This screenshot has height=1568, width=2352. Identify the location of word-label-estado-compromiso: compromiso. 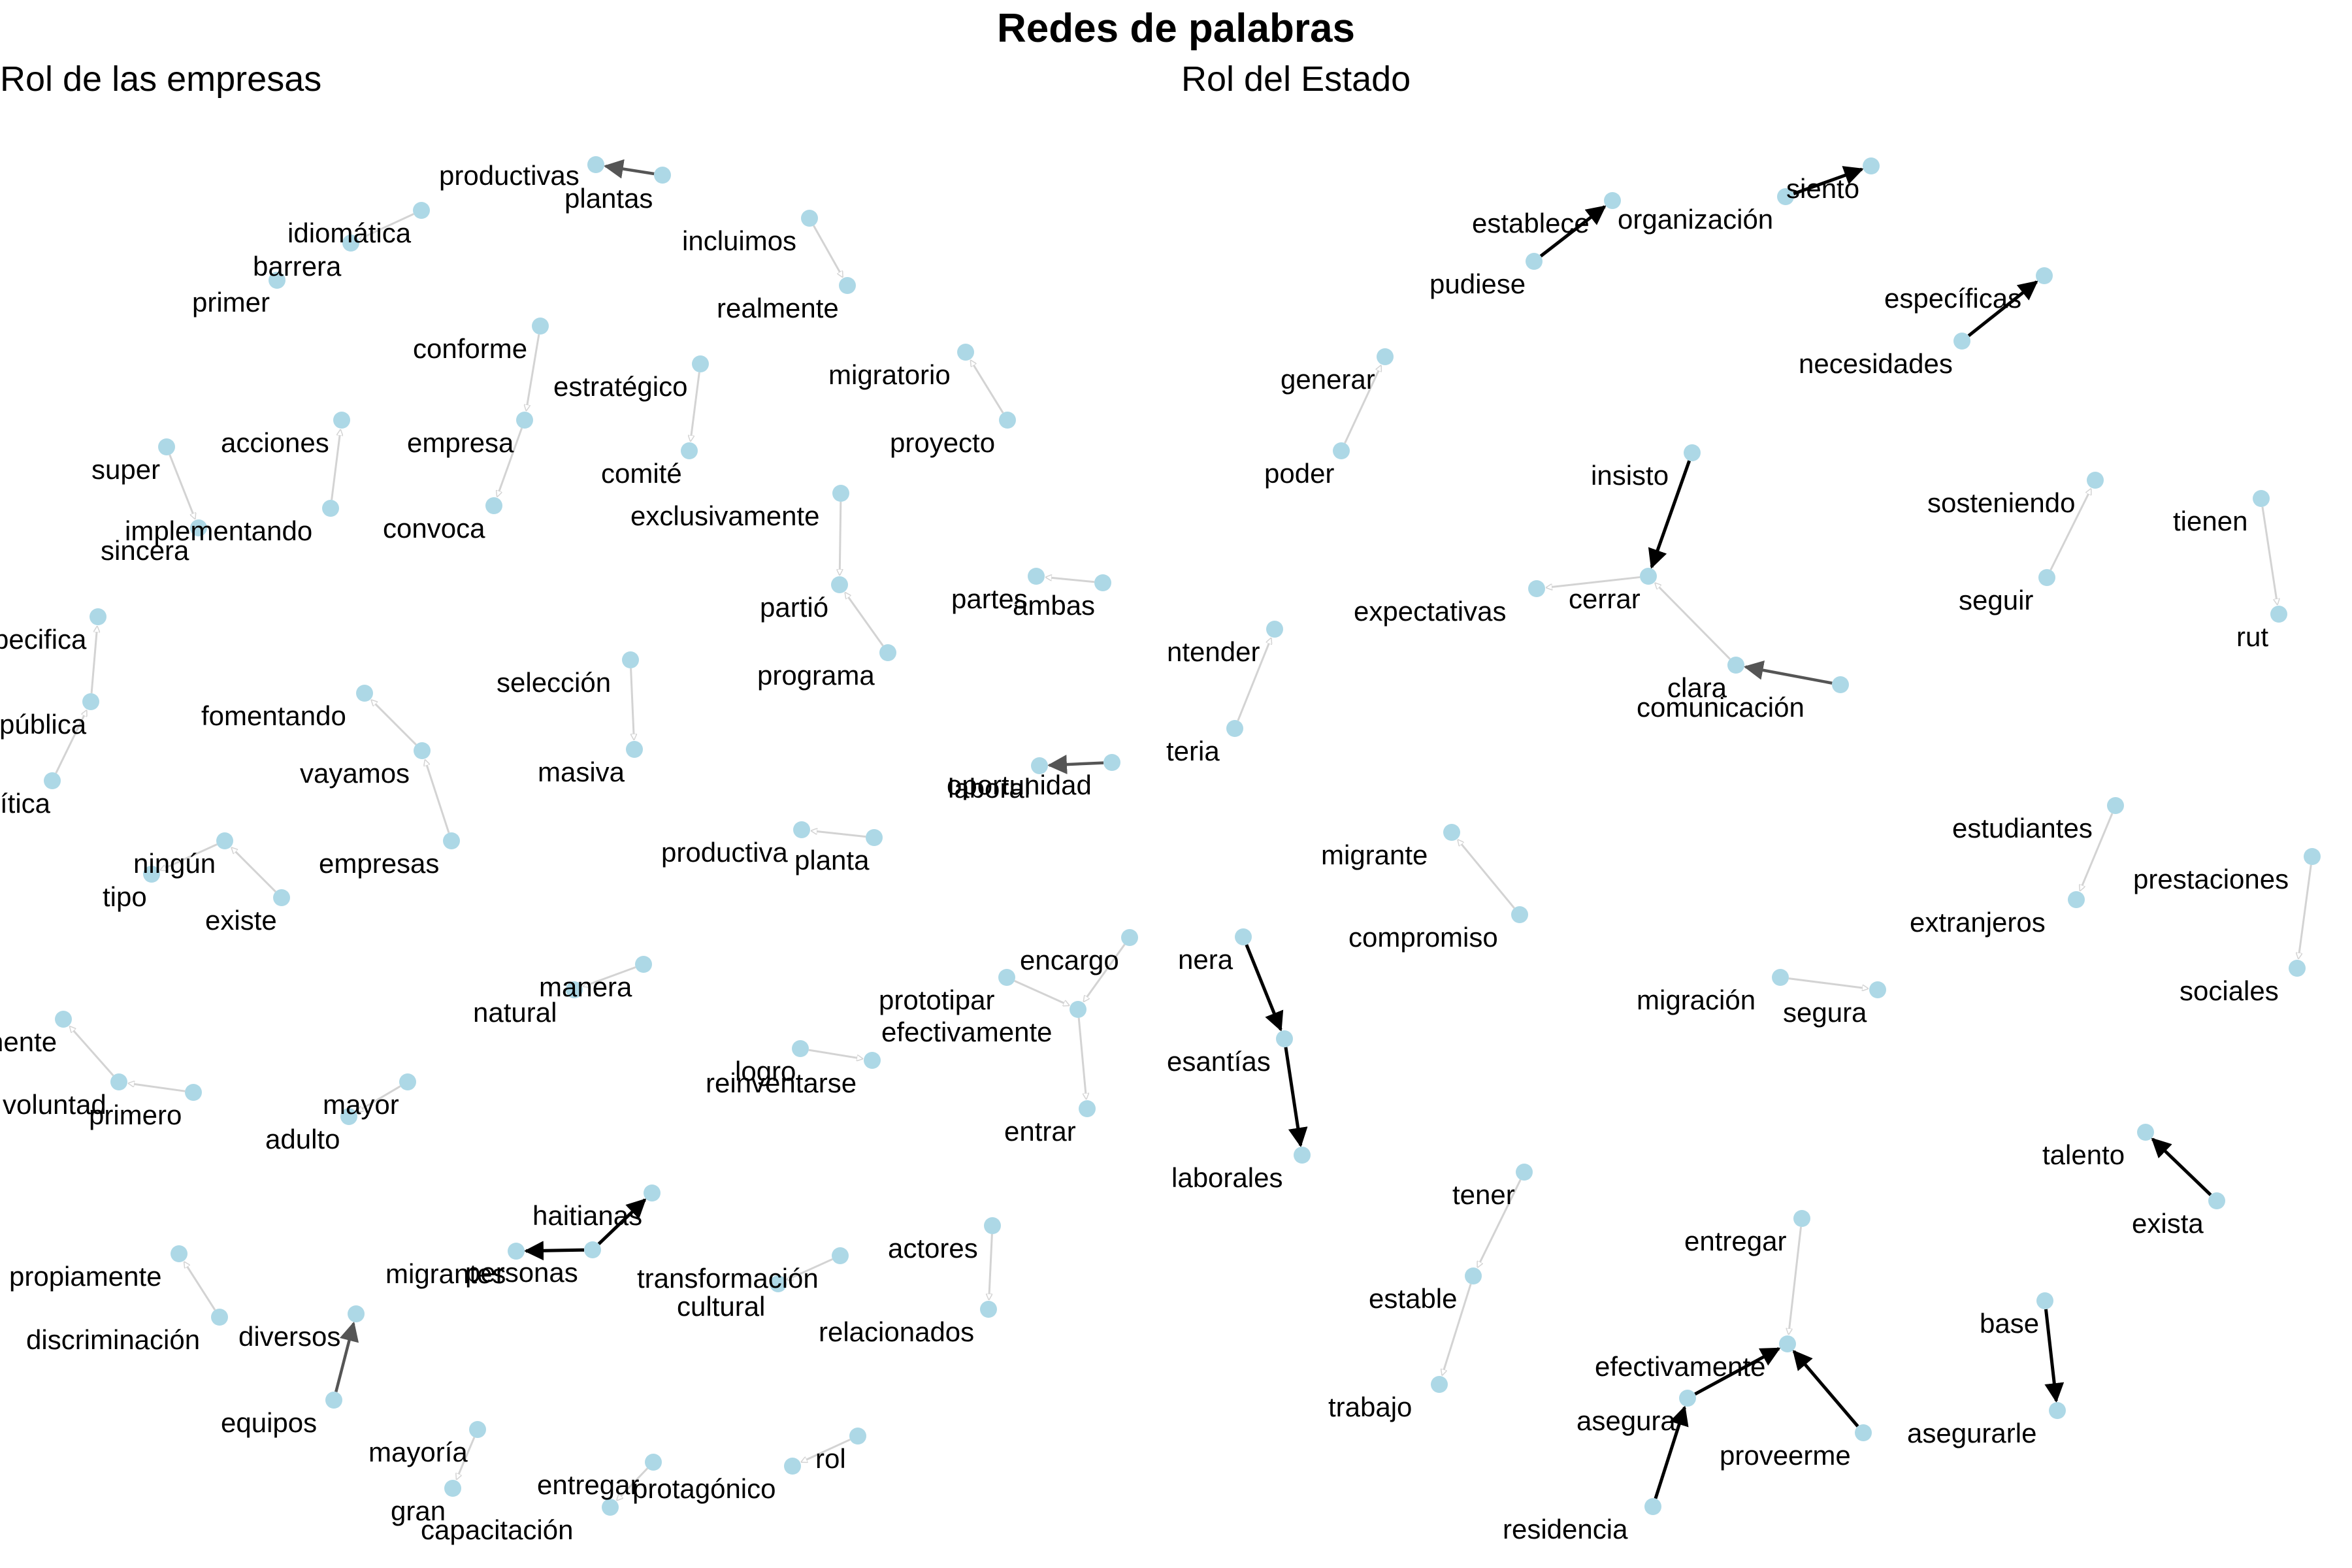
(1423, 937).